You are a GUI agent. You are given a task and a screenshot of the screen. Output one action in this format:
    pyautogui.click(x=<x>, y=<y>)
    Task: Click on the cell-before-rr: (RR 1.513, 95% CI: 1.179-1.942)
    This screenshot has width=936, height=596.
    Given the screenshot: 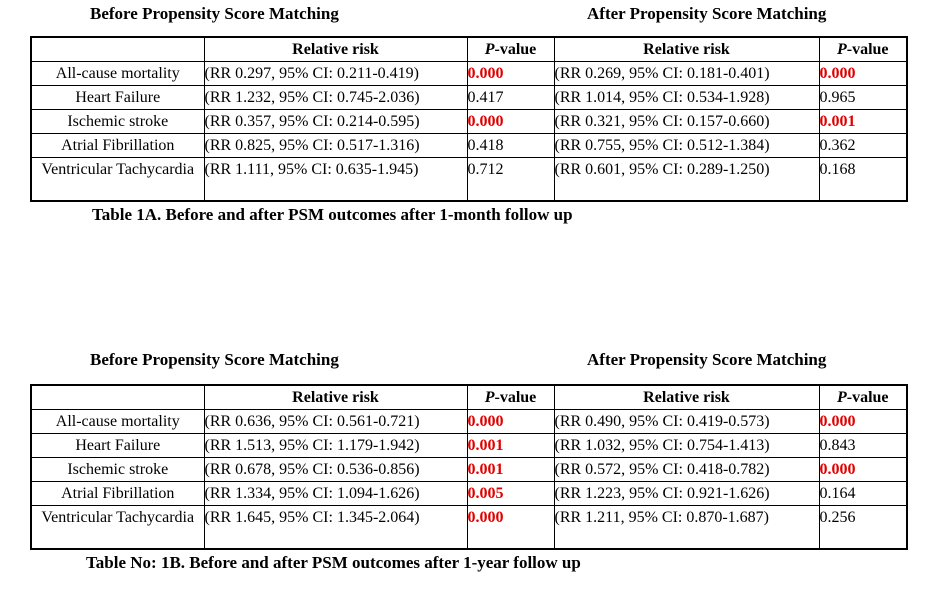 What is the action you would take?
    pyautogui.click(x=335, y=445)
    